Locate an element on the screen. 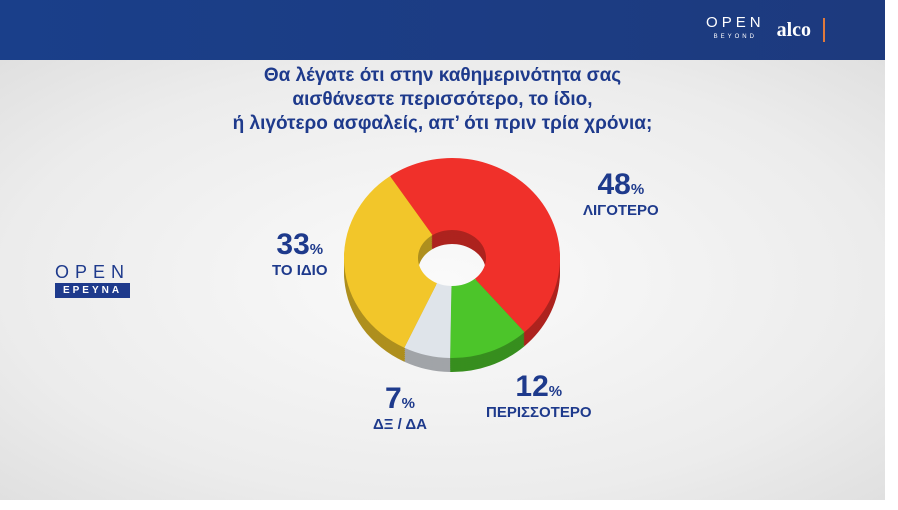 The height and width of the screenshot is (510, 898). label-slice-3: 33% ΤΟ ΙΔΙΟ is located at coordinates (300, 253).